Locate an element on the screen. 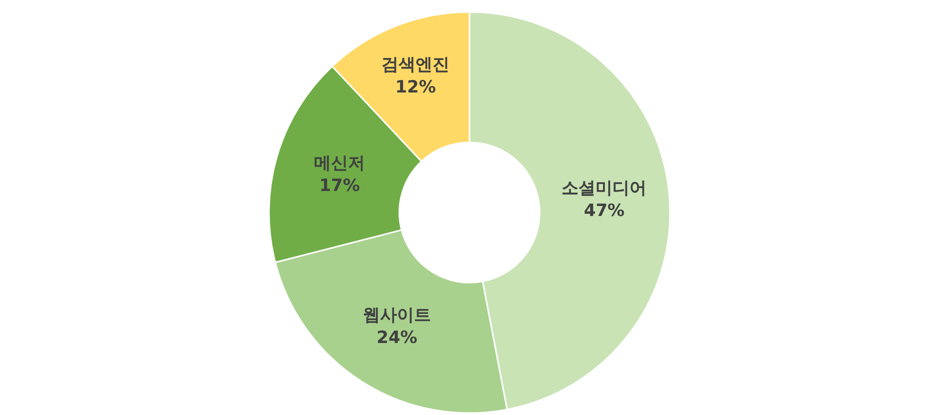 The width and height of the screenshot is (939, 415). data-label: 12% is located at coordinates (415, 87).